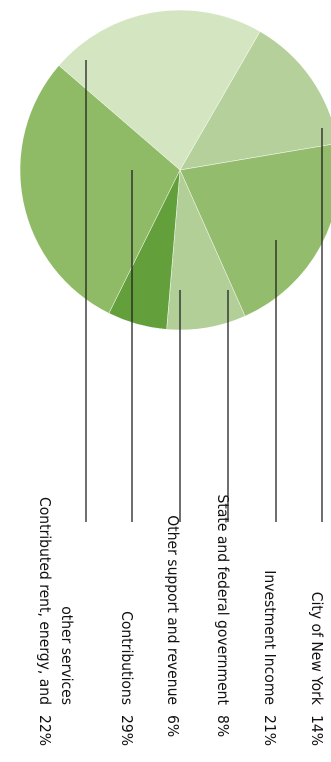 The width and height of the screenshot is (331, 762). I want to click on slice-label: Contributions, so click(127, 658).